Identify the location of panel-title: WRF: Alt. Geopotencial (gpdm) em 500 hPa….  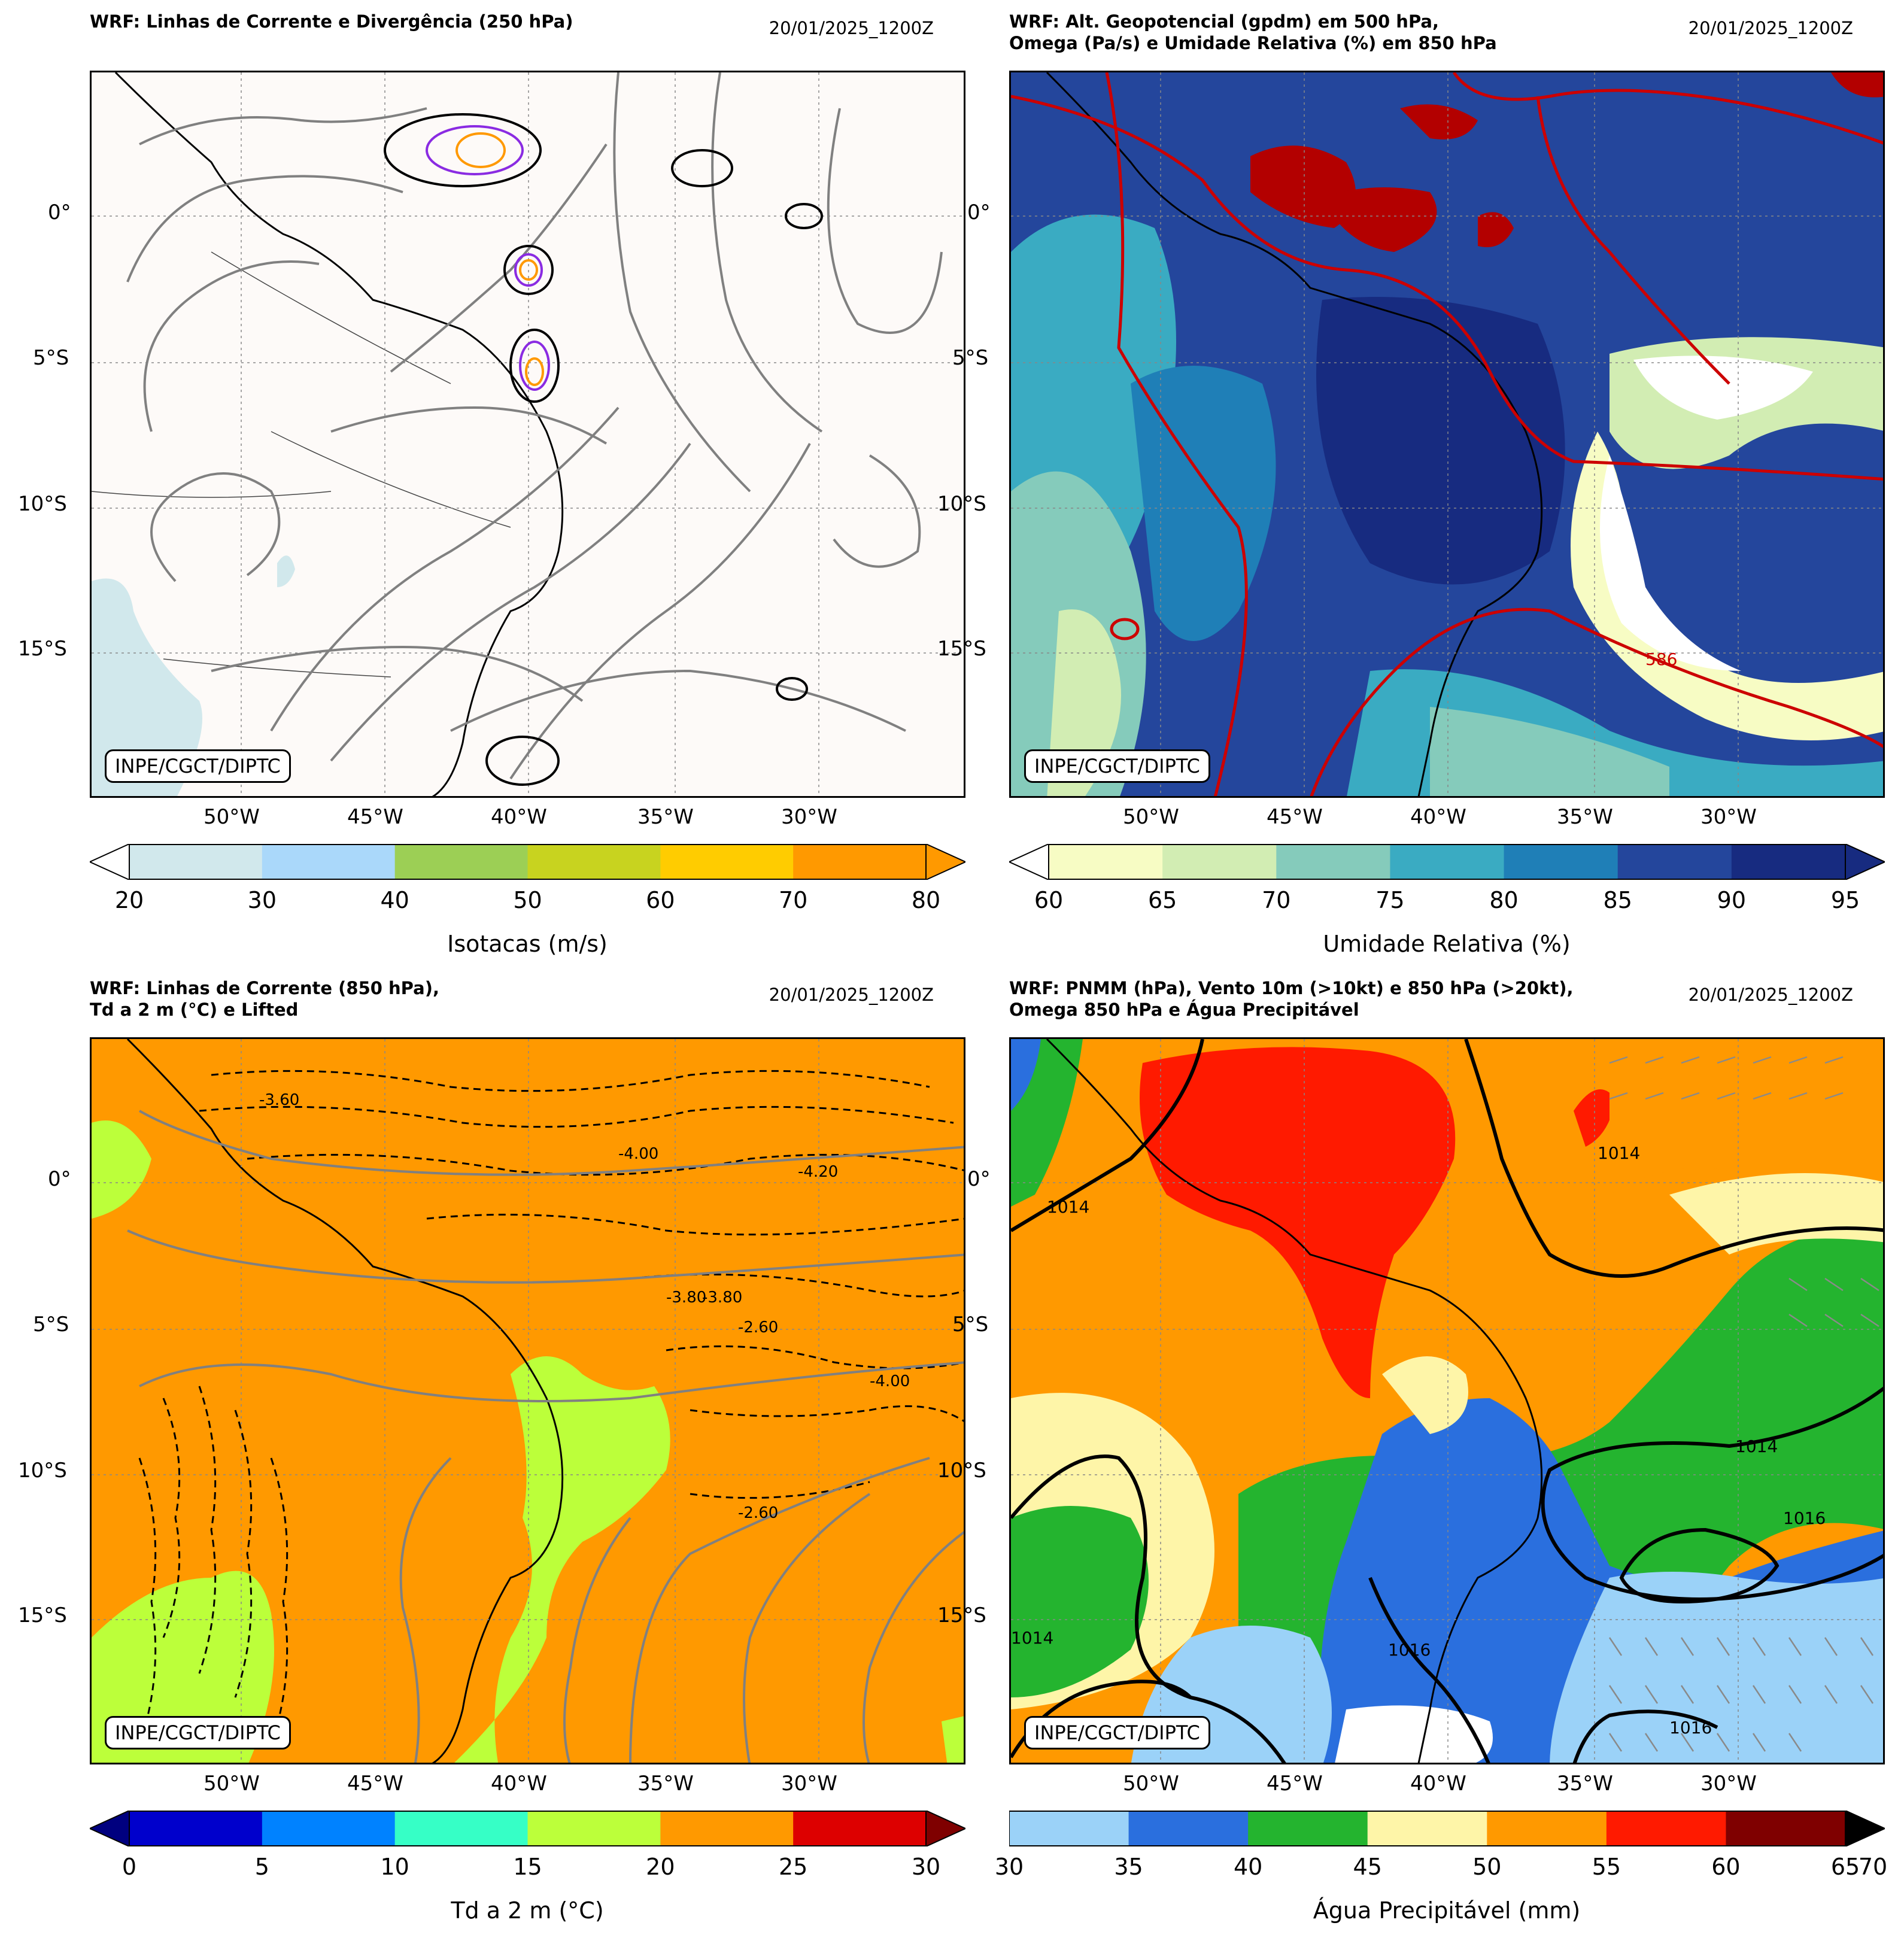
(1253, 32).